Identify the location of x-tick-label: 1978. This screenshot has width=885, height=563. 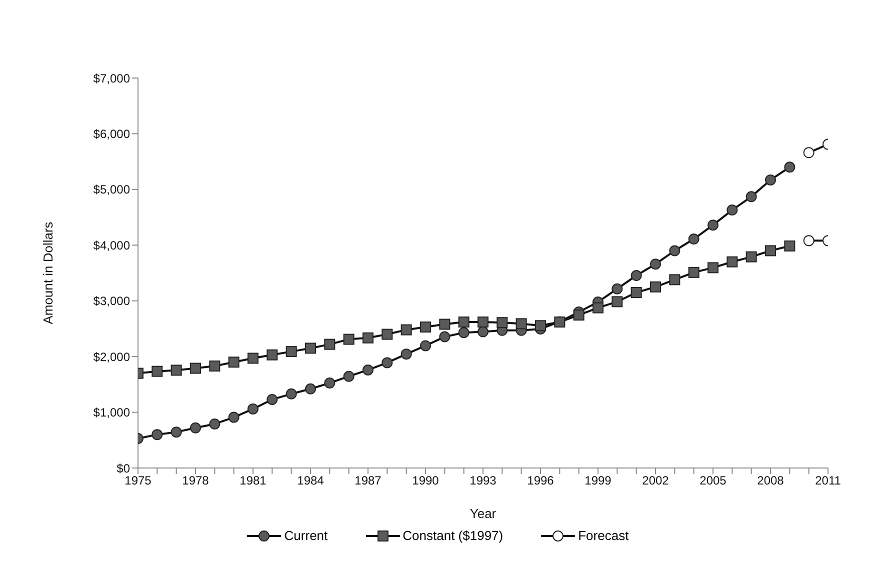
(196, 481).